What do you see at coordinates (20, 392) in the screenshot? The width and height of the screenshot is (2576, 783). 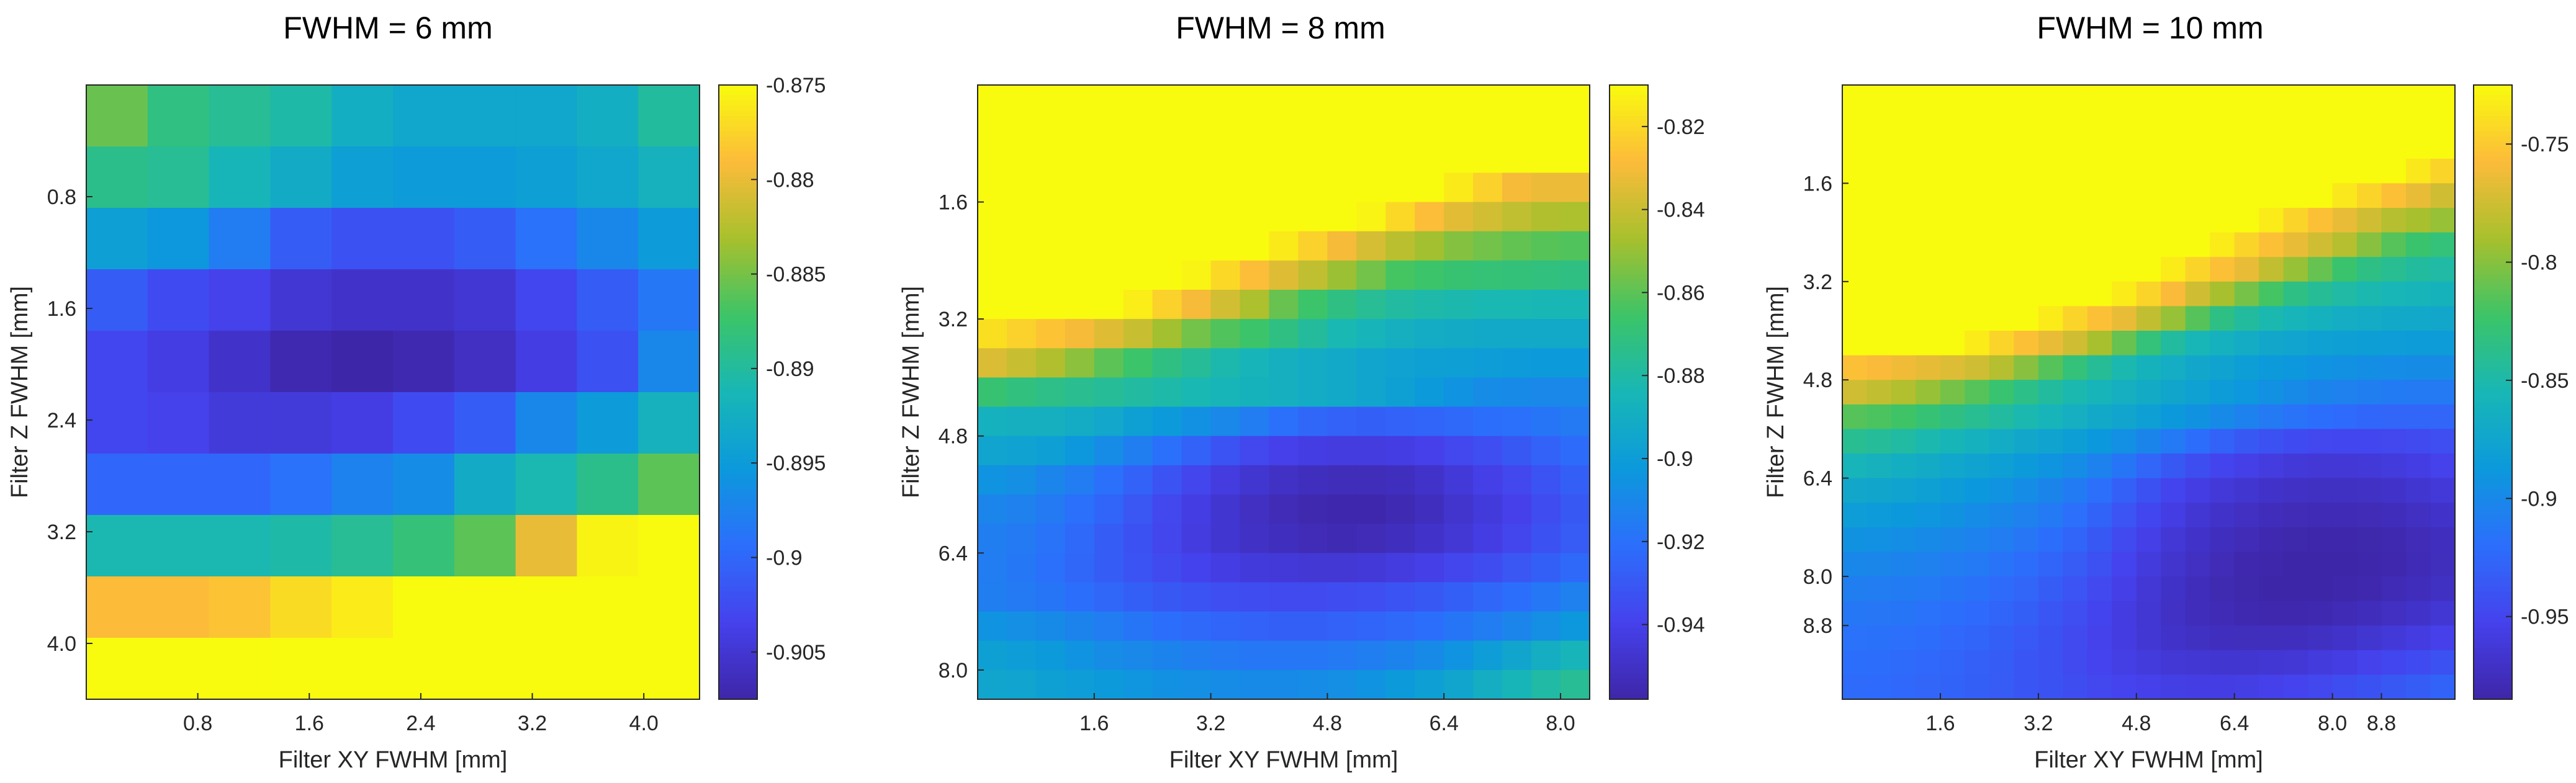 I see `y-axis-label: Filter Z FWHM [mm]` at bounding box center [20, 392].